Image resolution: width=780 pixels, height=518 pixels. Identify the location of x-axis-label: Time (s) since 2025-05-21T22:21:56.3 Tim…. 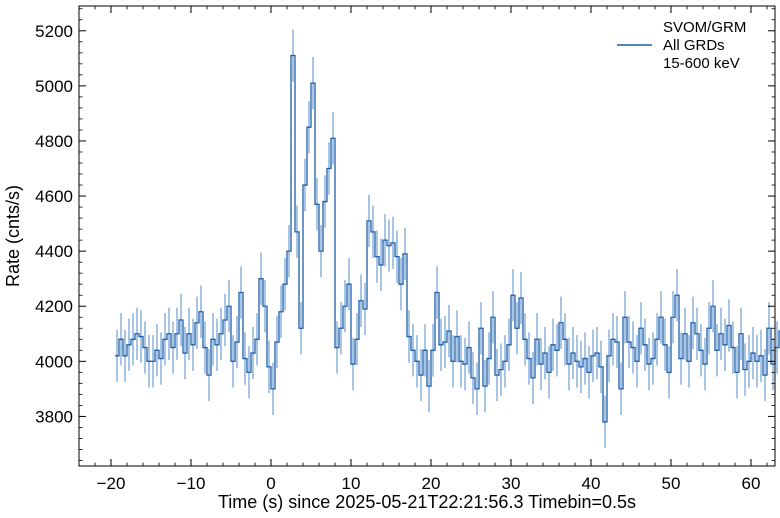
(427, 502).